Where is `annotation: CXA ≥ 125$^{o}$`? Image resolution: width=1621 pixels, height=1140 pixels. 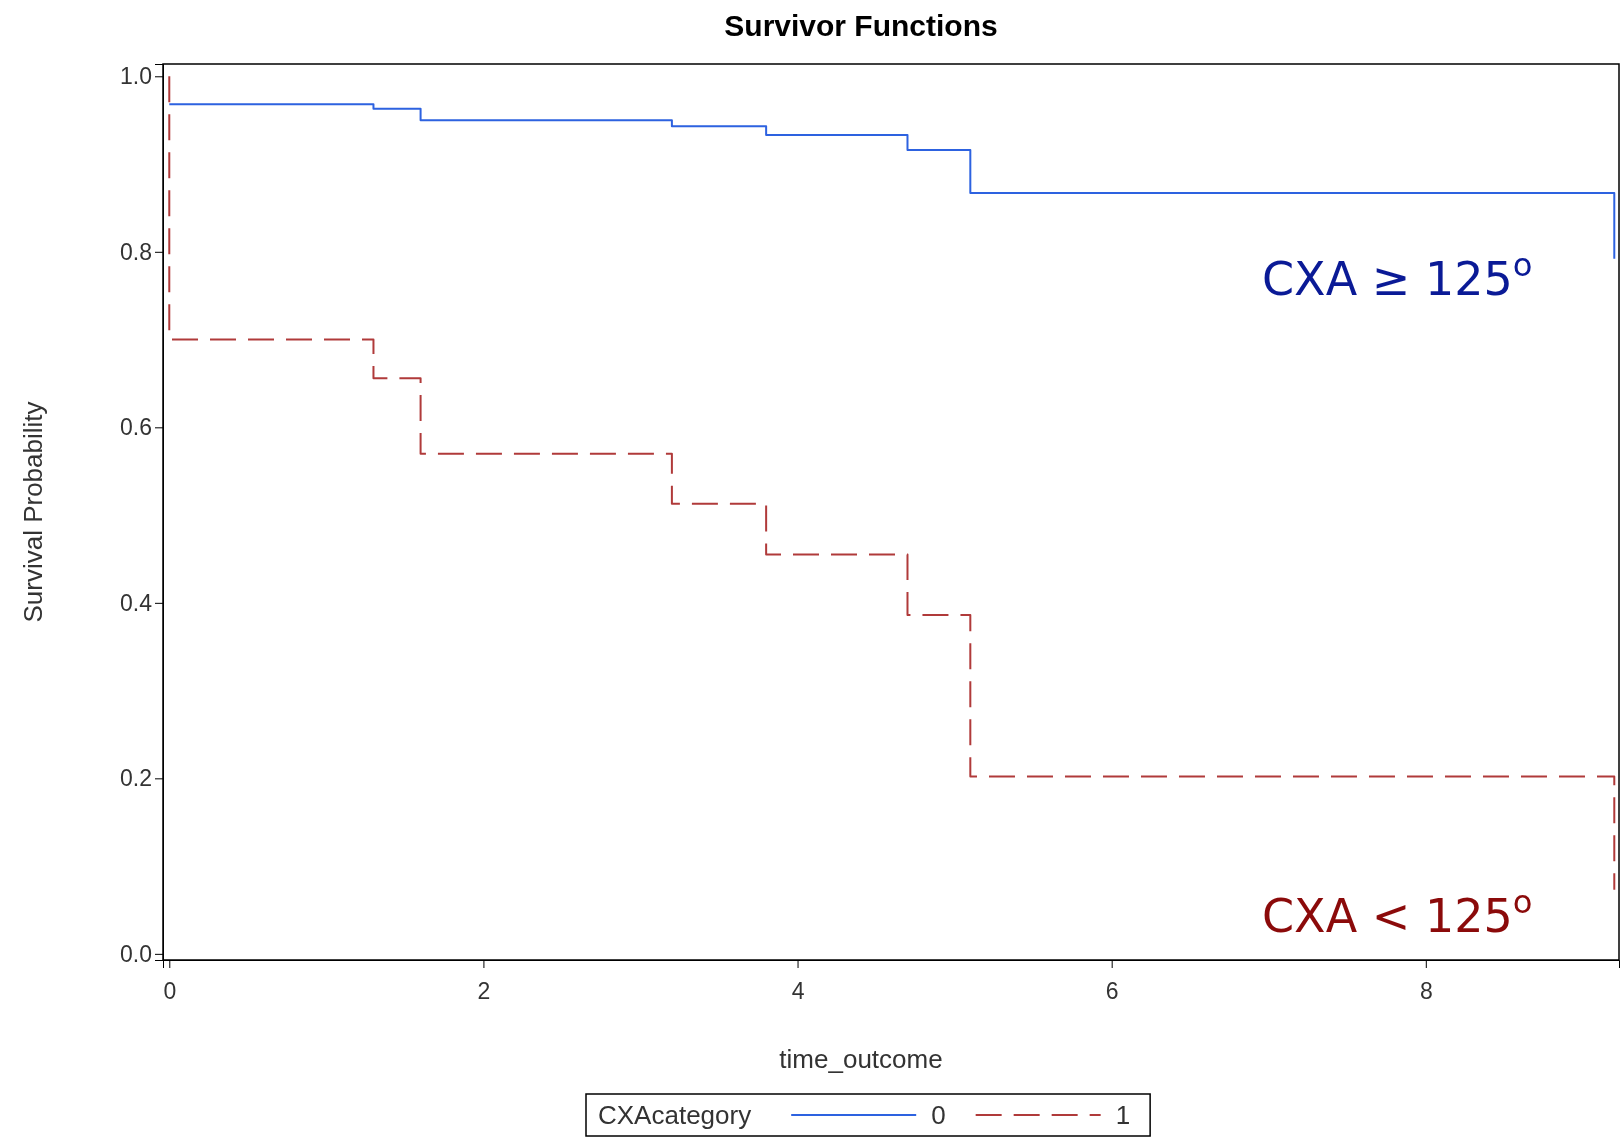 annotation: CXA ≥ 125$^{o}$ is located at coordinates (1397, 276).